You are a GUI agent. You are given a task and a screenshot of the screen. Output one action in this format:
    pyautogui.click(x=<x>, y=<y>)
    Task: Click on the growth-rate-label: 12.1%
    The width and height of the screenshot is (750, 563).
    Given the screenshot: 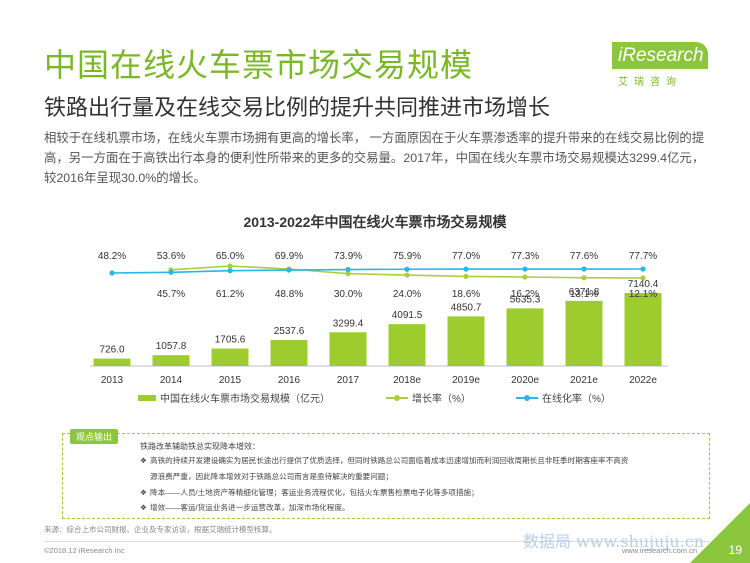 What is the action you would take?
    pyautogui.click(x=643, y=294)
    